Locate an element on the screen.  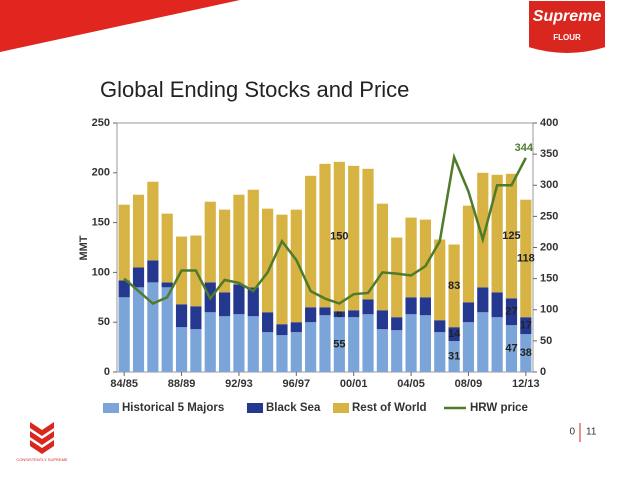
y2-tick-label: 50 is located at coordinates (546, 341).